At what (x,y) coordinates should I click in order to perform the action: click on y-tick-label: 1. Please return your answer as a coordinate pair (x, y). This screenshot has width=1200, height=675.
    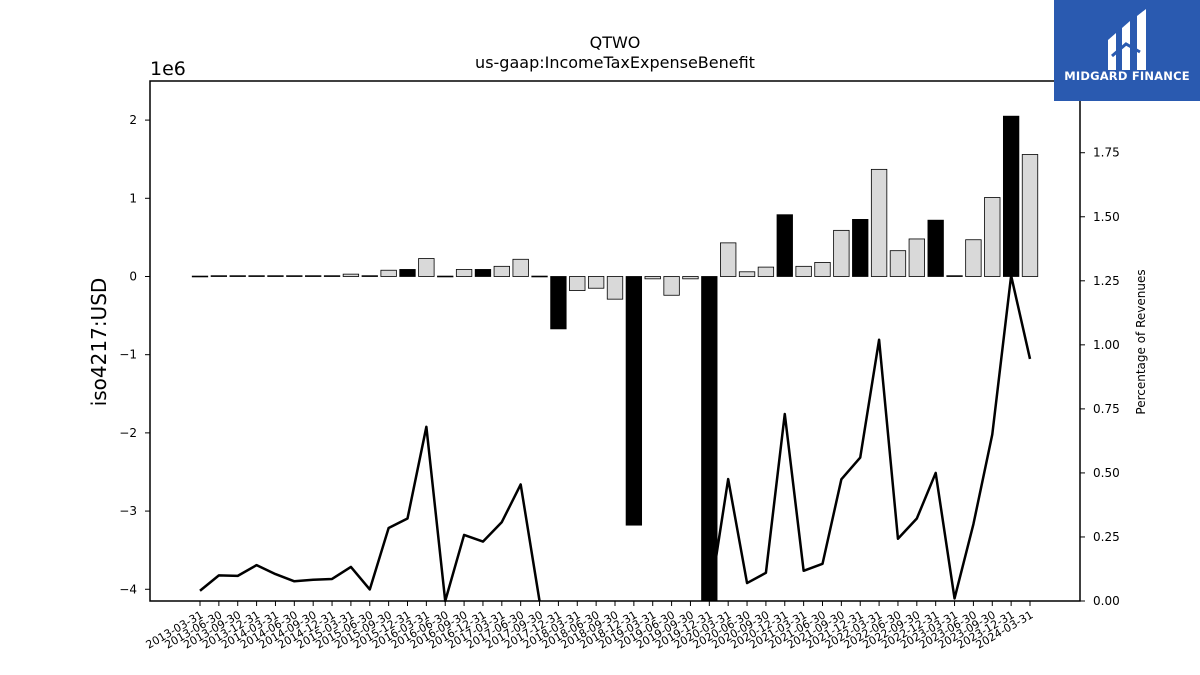
    Looking at the image, I should click on (133, 198).